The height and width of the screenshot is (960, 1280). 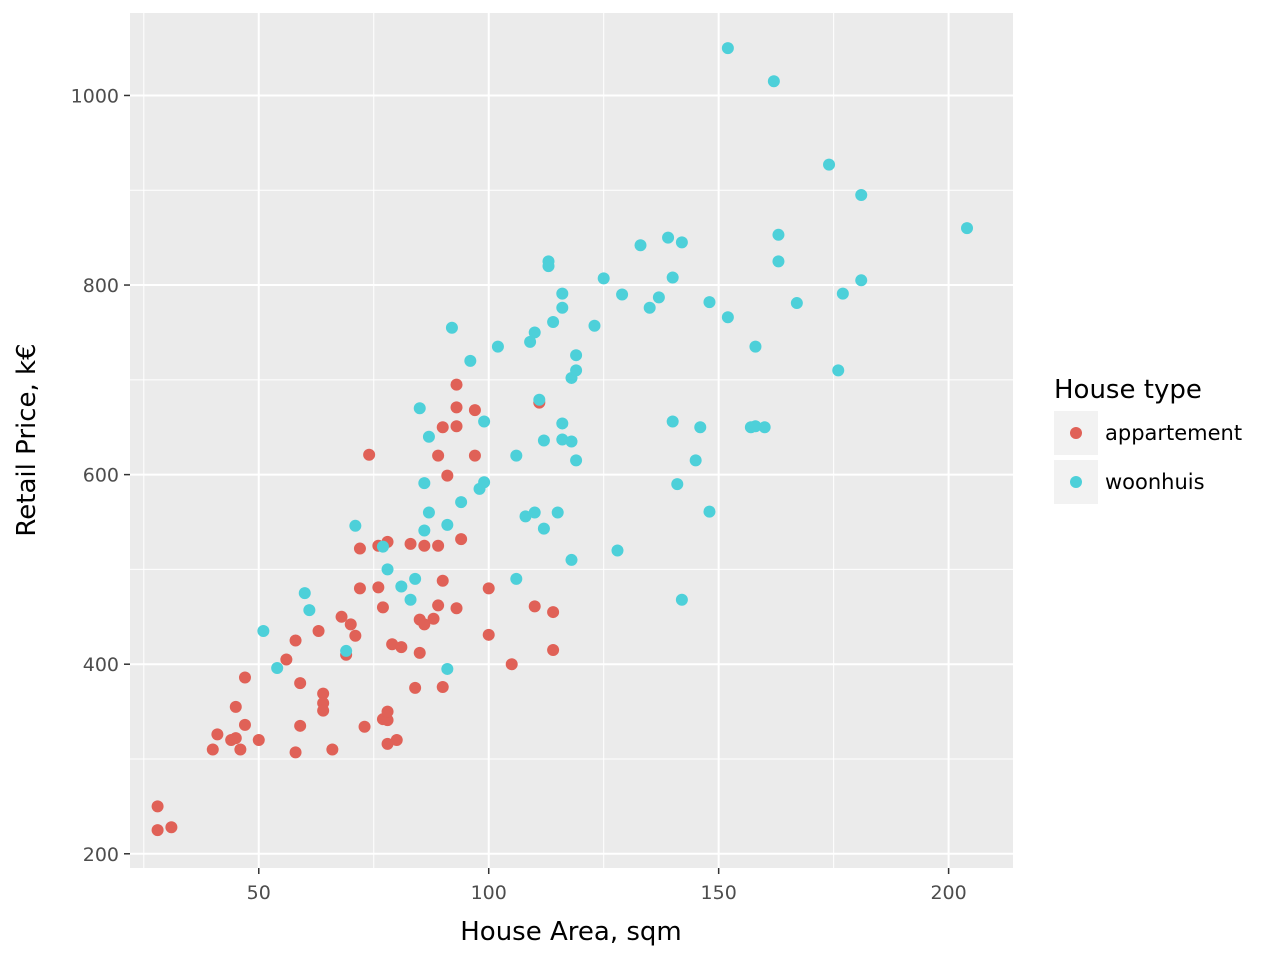 I want to click on x-tick-label: 150, so click(x=719, y=893).